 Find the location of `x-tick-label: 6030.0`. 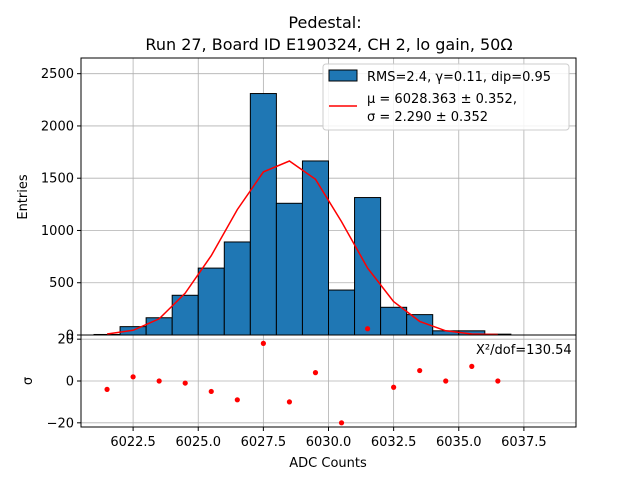

x-tick-label: 6030.0 is located at coordinates (329, 442).